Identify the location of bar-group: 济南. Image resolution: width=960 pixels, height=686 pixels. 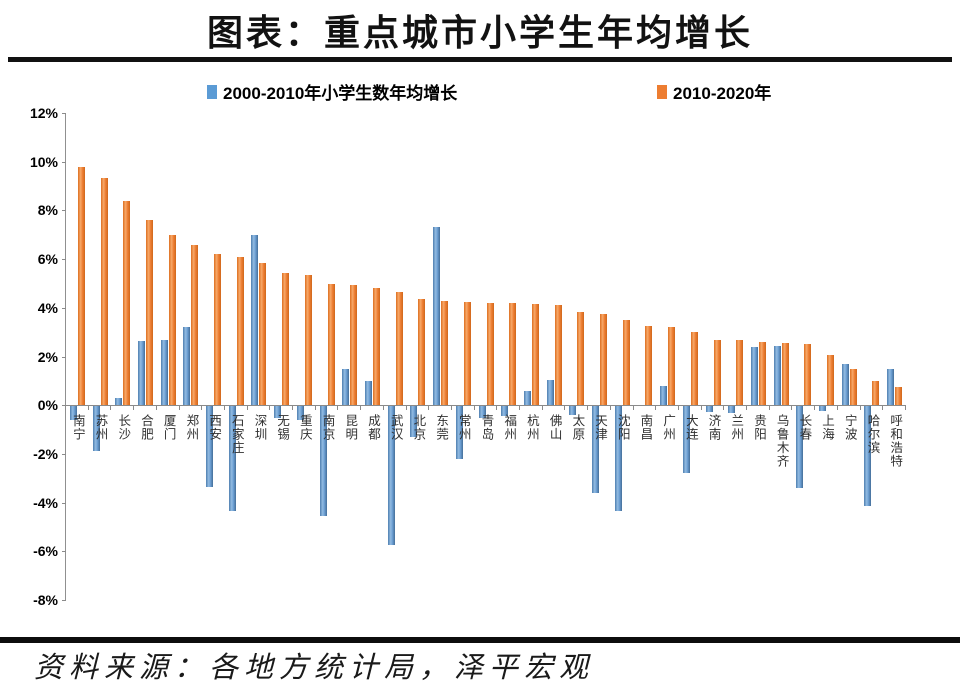
(713, 356).